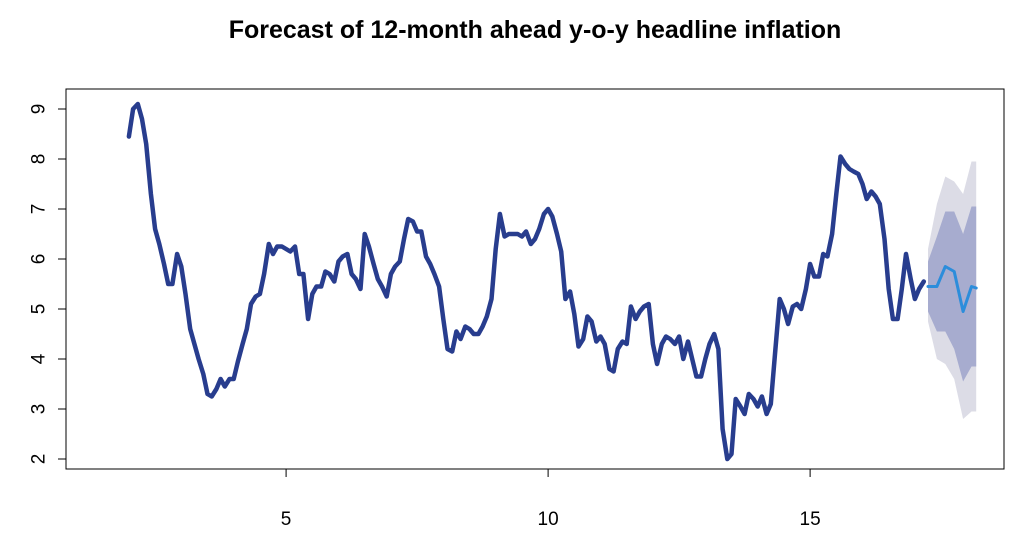  I want to click on y-tick-label: 8, so click(39, 159).